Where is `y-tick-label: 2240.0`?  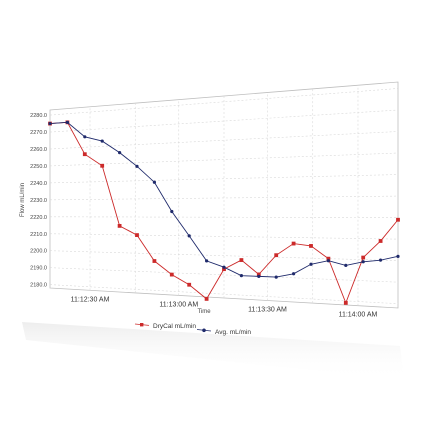
y-tick-label: 2240.0 is located at coordinates (38, 184).